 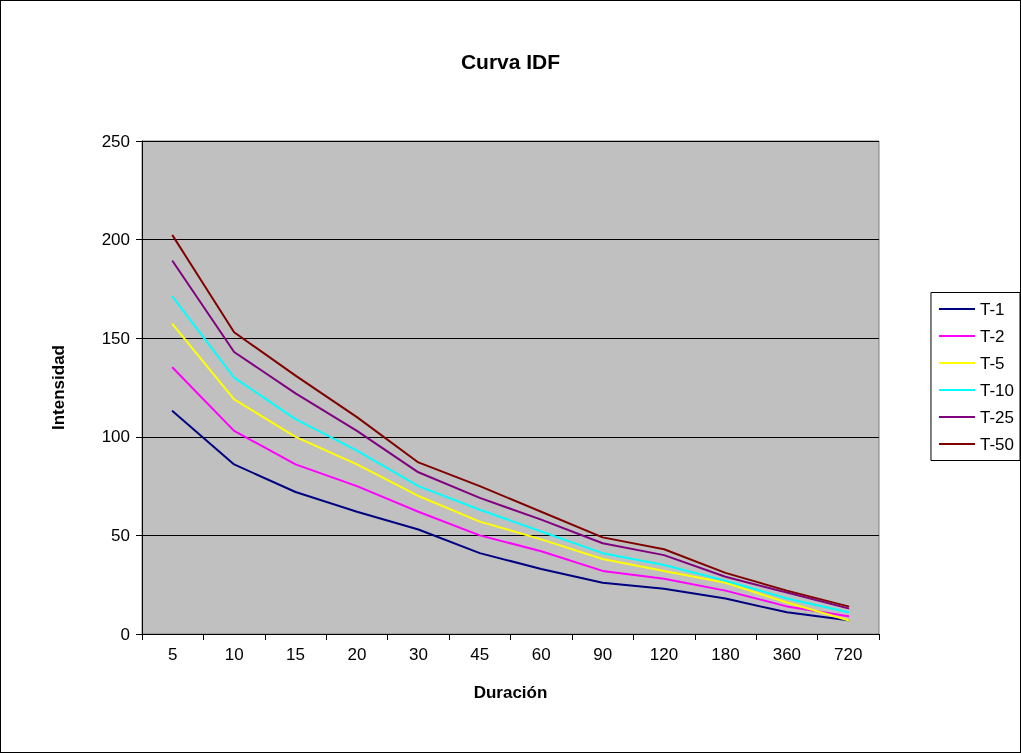 I want to click on y-tick-label: 50, so click(x=120, y=535).